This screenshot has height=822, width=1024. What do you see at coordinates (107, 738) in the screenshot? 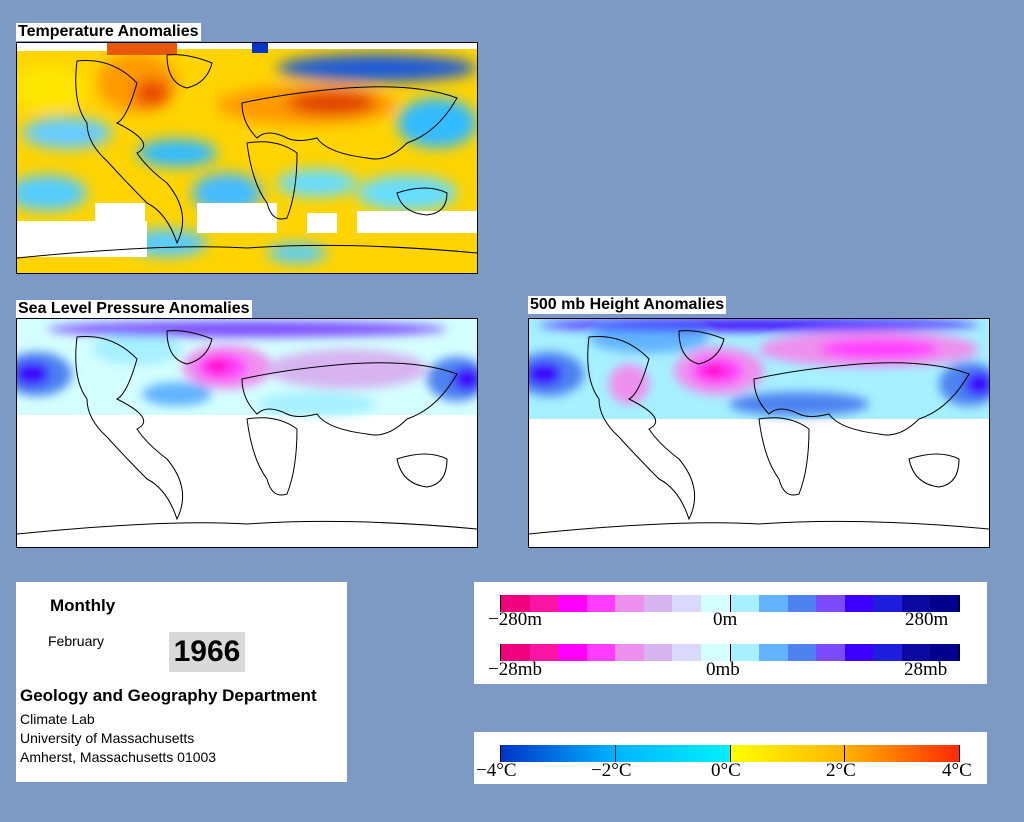
I see `university-name: University of Massachusetts` at bounding box center [107, 738].